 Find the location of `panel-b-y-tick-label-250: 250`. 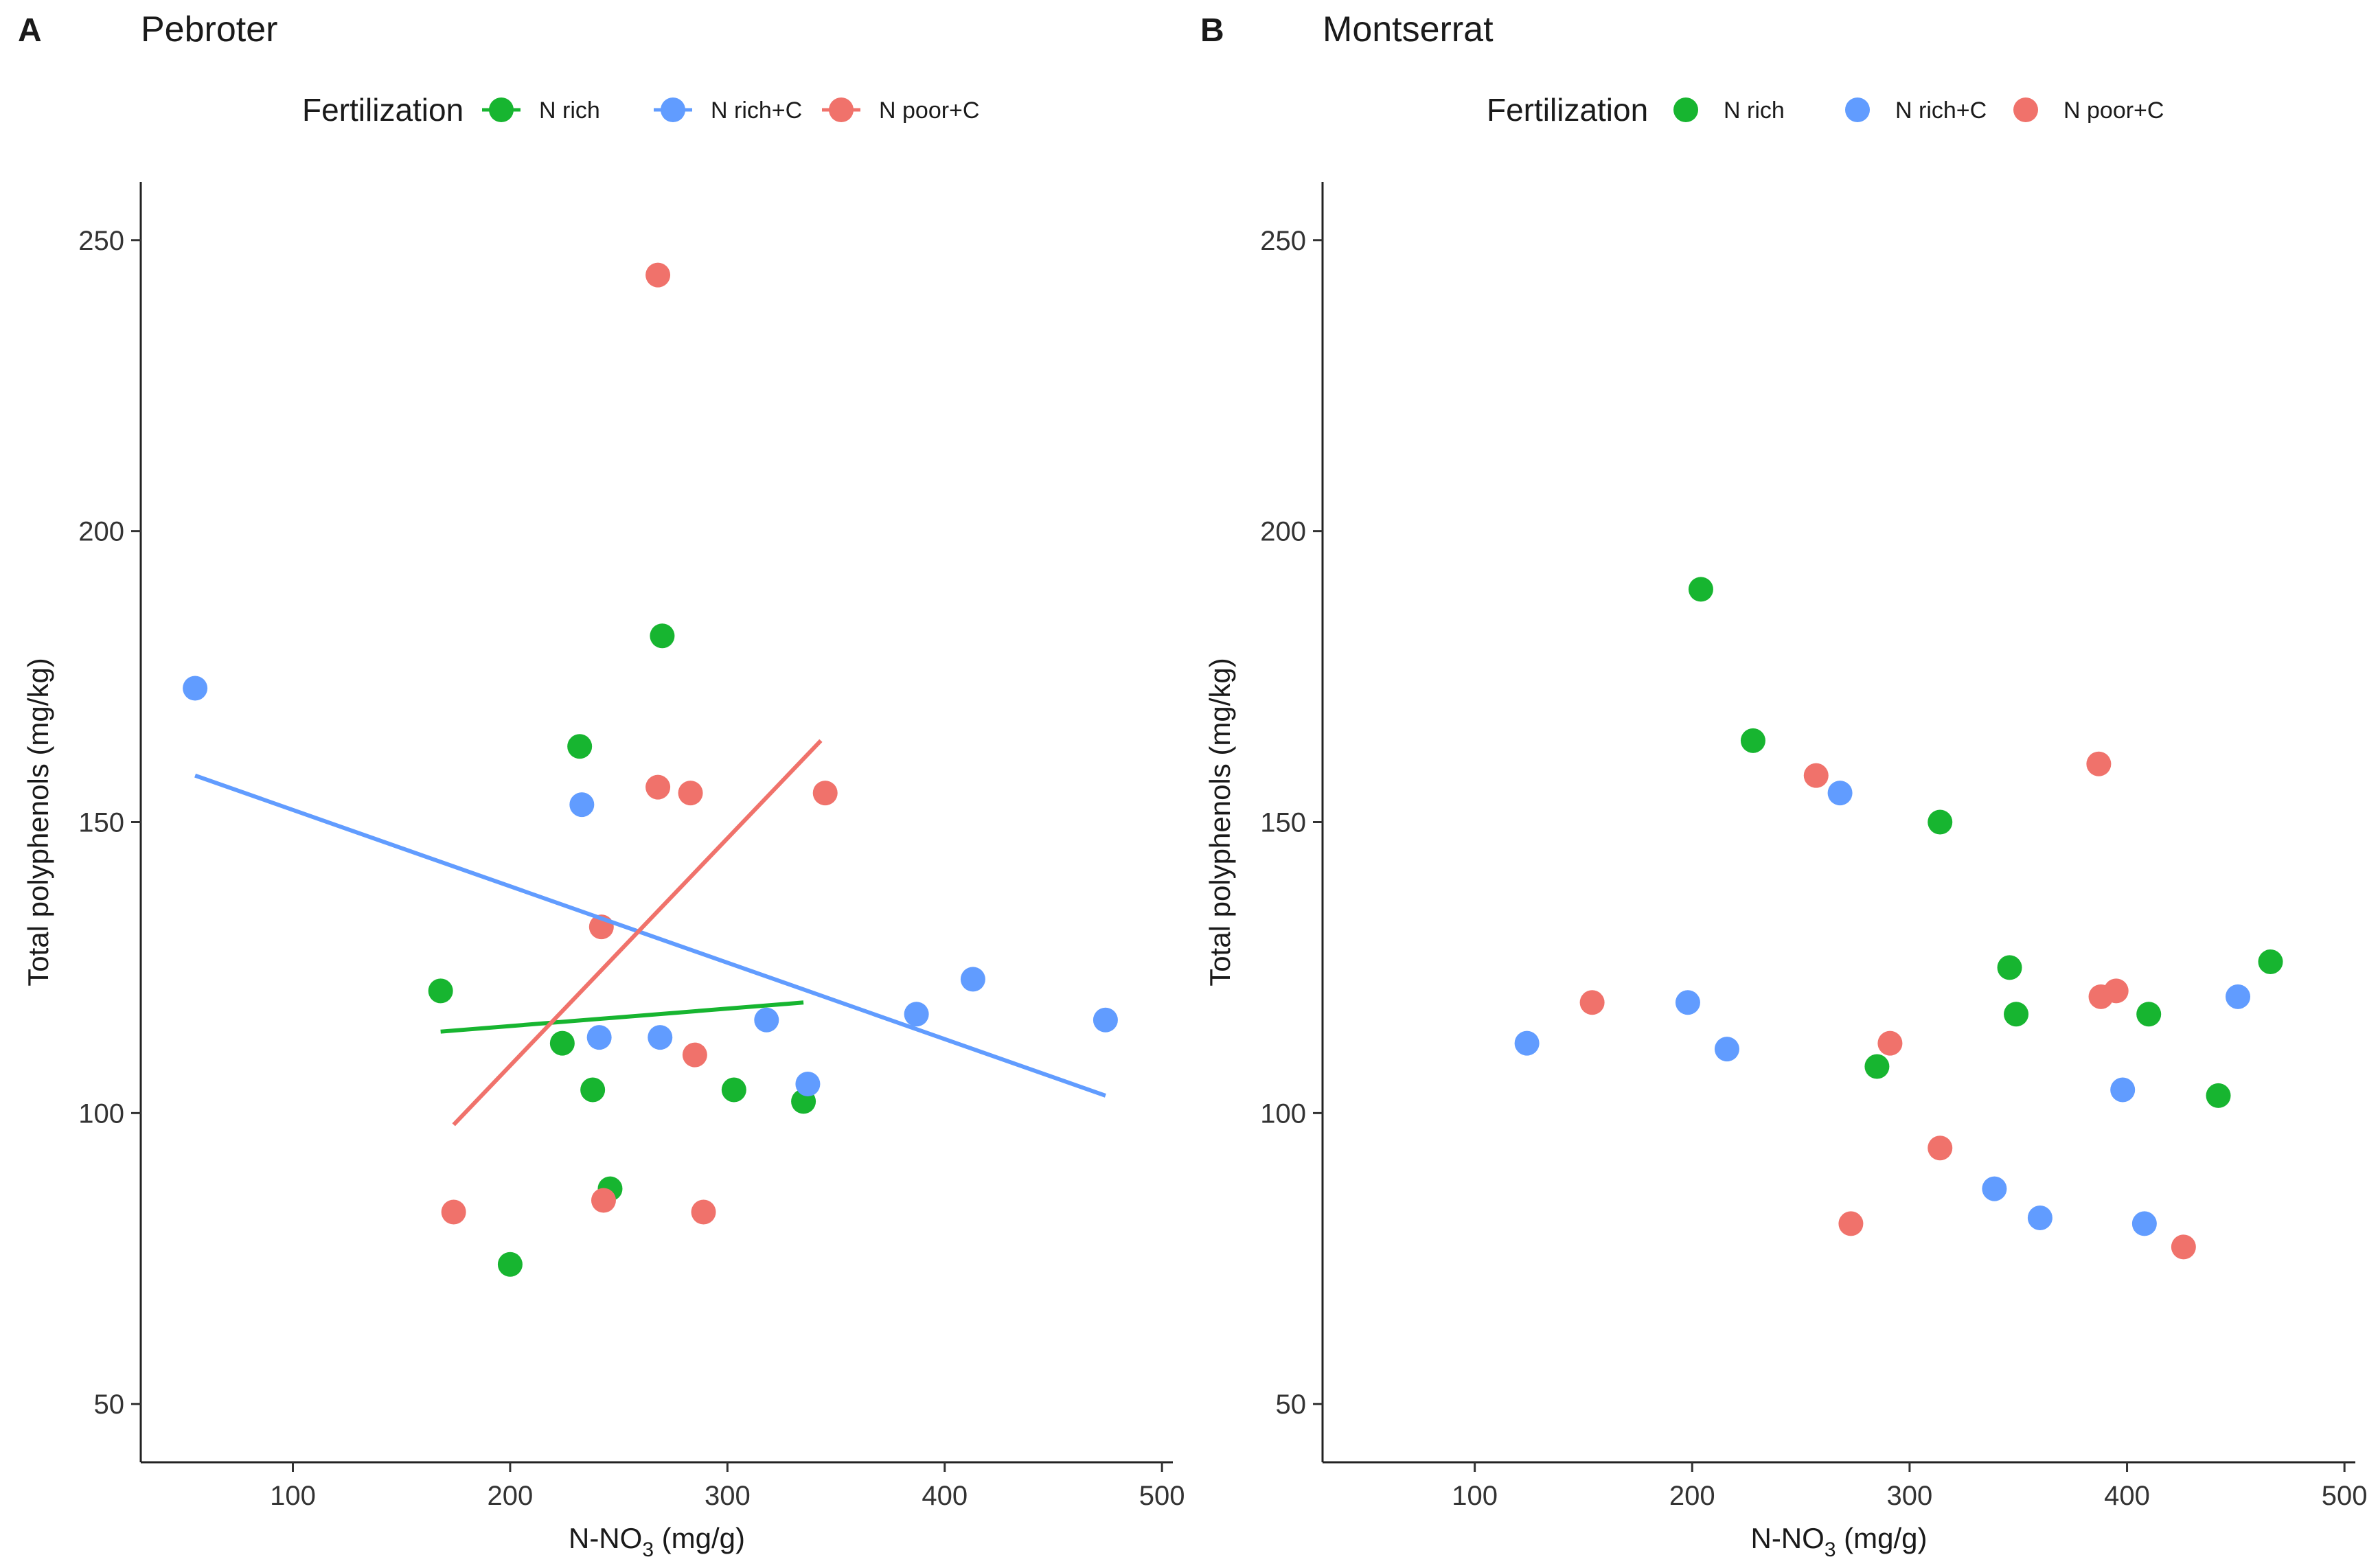

panel-b-y-tick-label-250: 250 is located at coordinates (1283, 241).